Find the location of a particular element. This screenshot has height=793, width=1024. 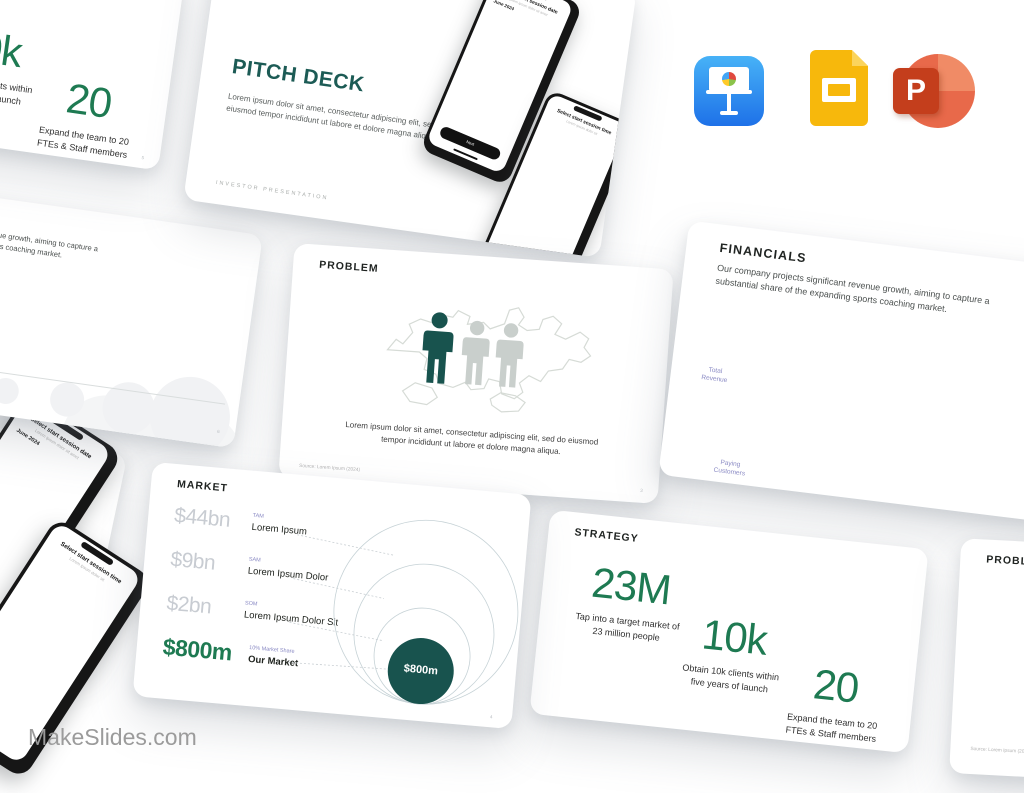

sam-label: SAM is located at coordinates (254, 560).